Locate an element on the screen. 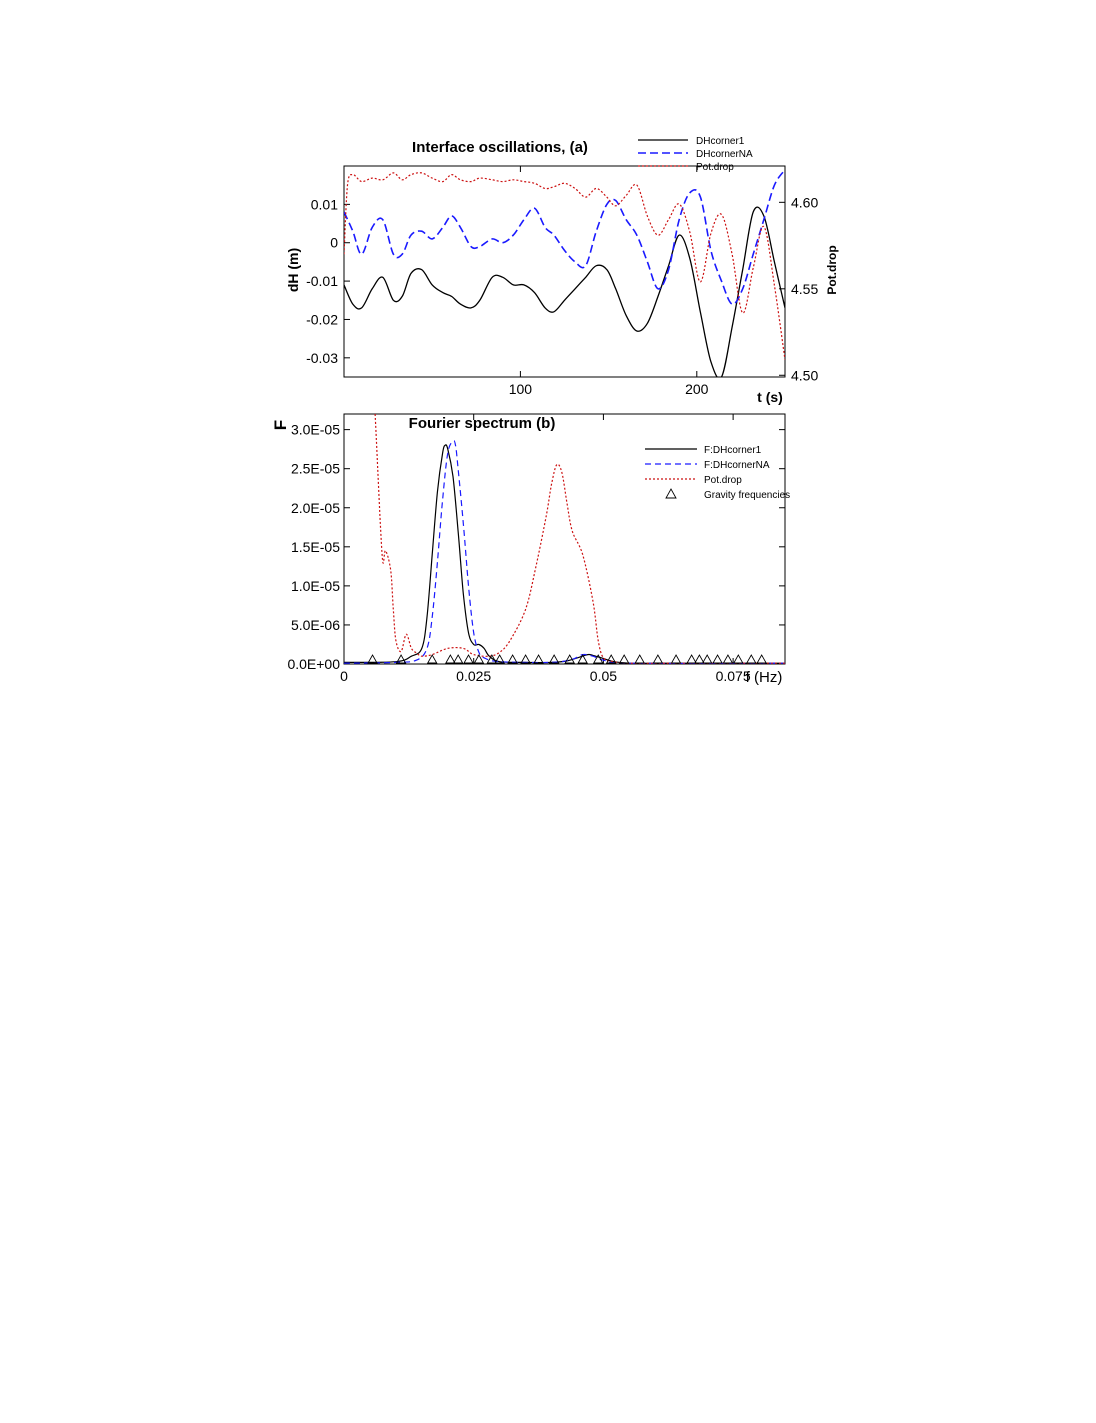 The image size is (1096, 1423). chart-a-y2label: Pot.drop is located at coordinates (832, 269).